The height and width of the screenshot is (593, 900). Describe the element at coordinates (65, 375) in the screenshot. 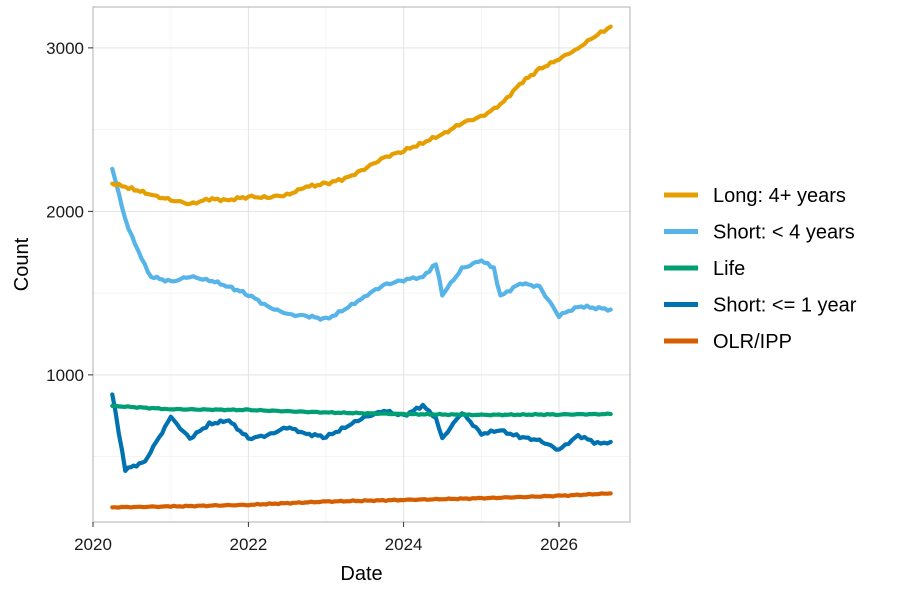

I see `y-tick-label: 1000` at that location.